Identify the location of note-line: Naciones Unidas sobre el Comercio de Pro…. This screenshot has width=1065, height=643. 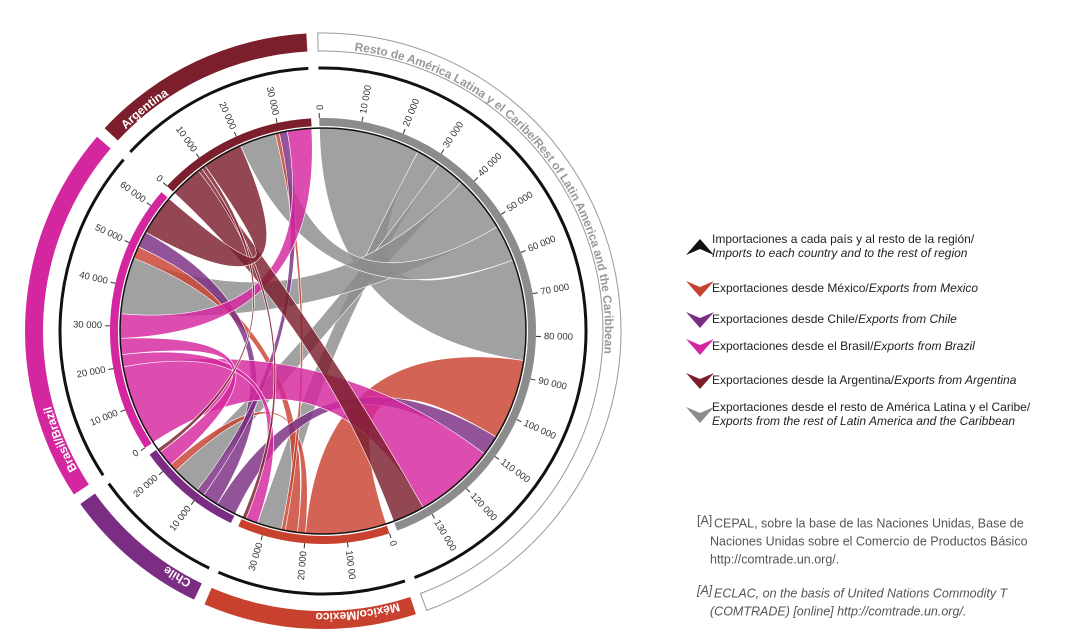
(869, 541).